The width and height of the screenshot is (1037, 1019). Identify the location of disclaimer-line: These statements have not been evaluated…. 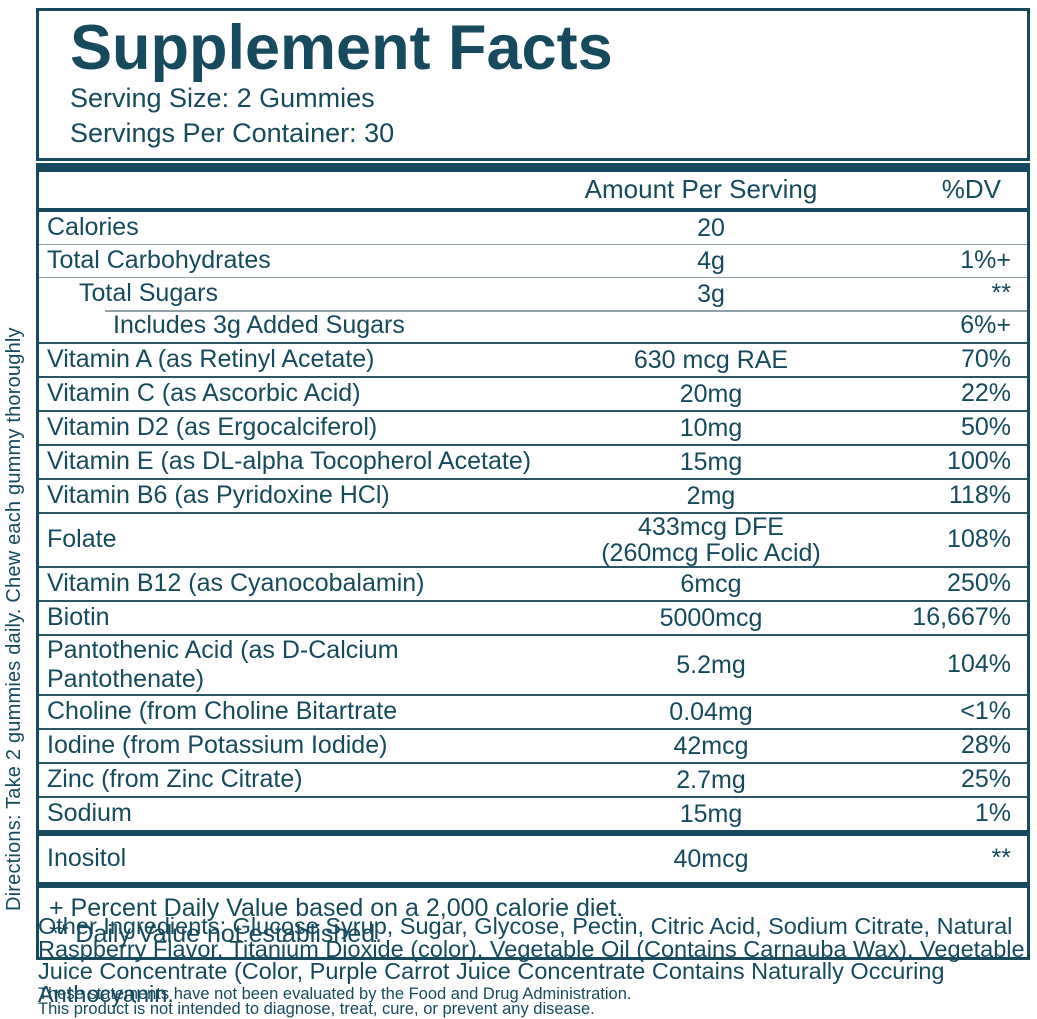
(335, 994).